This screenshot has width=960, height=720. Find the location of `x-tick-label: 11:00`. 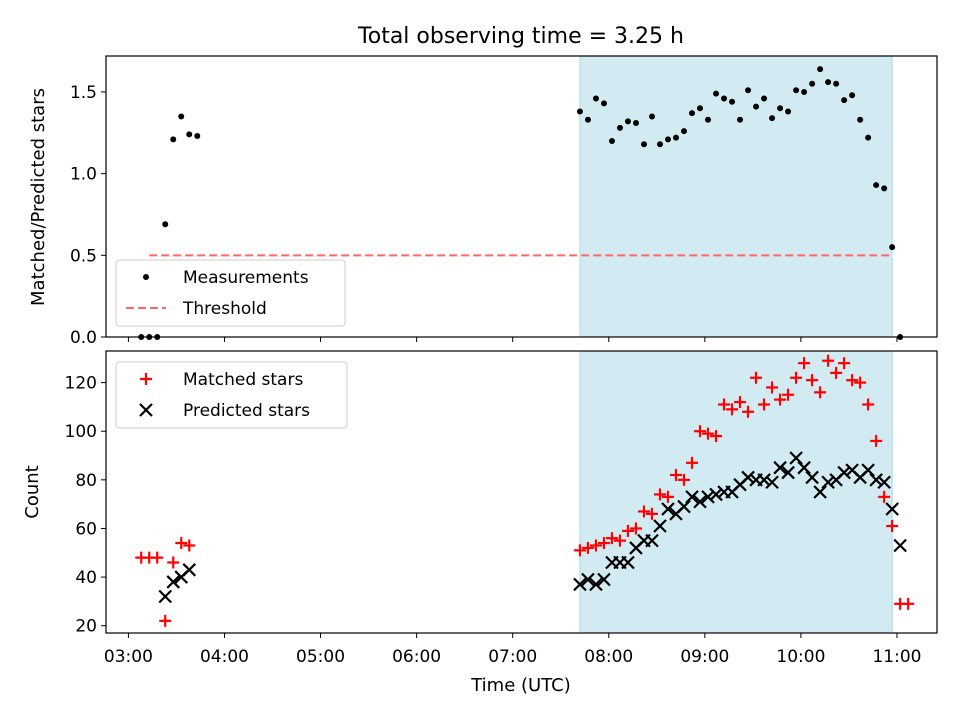

x-tick-label: 11:00 is located at coordinates (896, 657).